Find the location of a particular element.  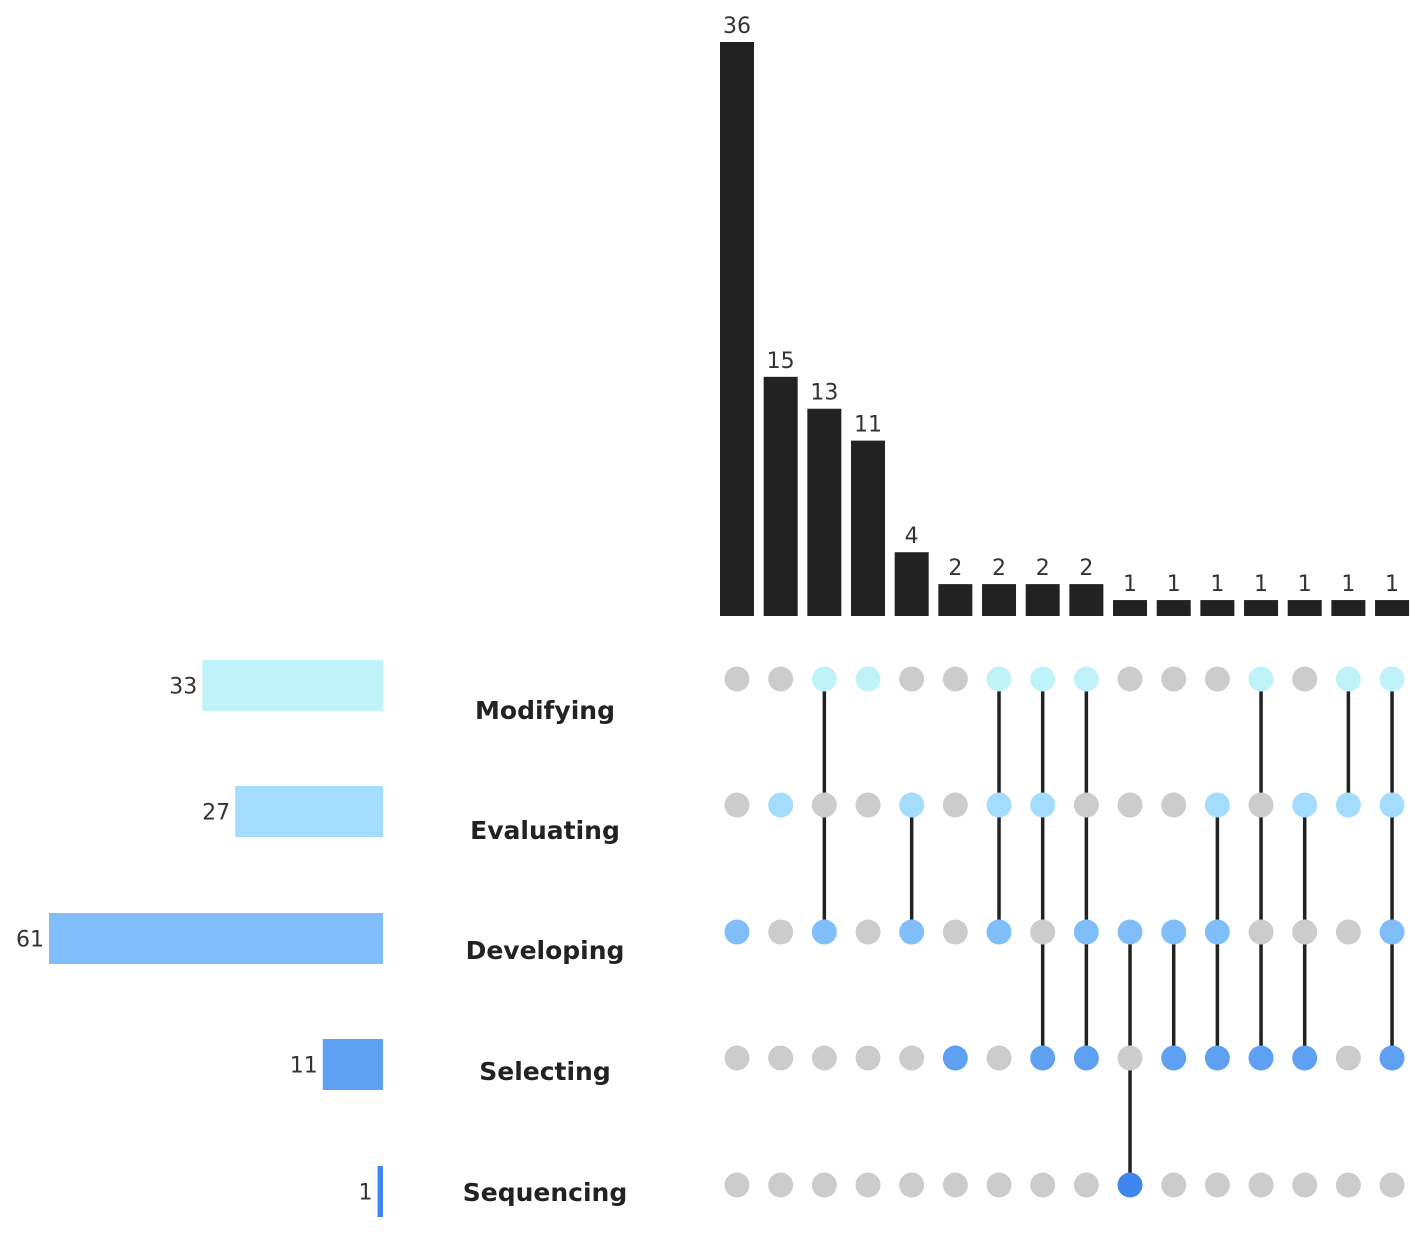

matrix-dot-inactive-10-selecting is located at coordinates (1130, 1058).